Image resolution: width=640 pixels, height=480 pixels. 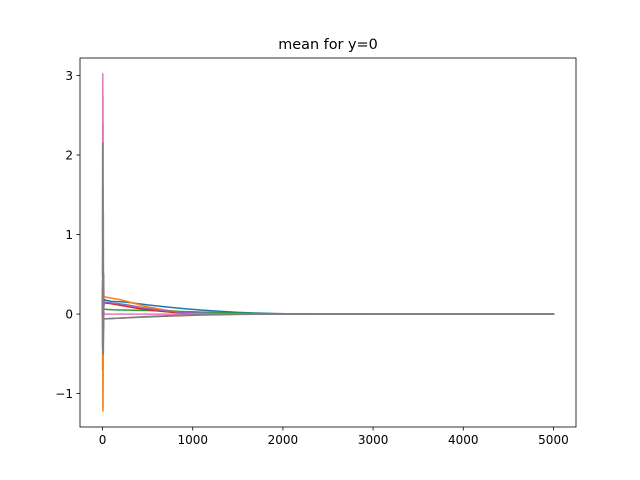 I want to click on x-tick-label: 5000, so click(x=553, y=440).